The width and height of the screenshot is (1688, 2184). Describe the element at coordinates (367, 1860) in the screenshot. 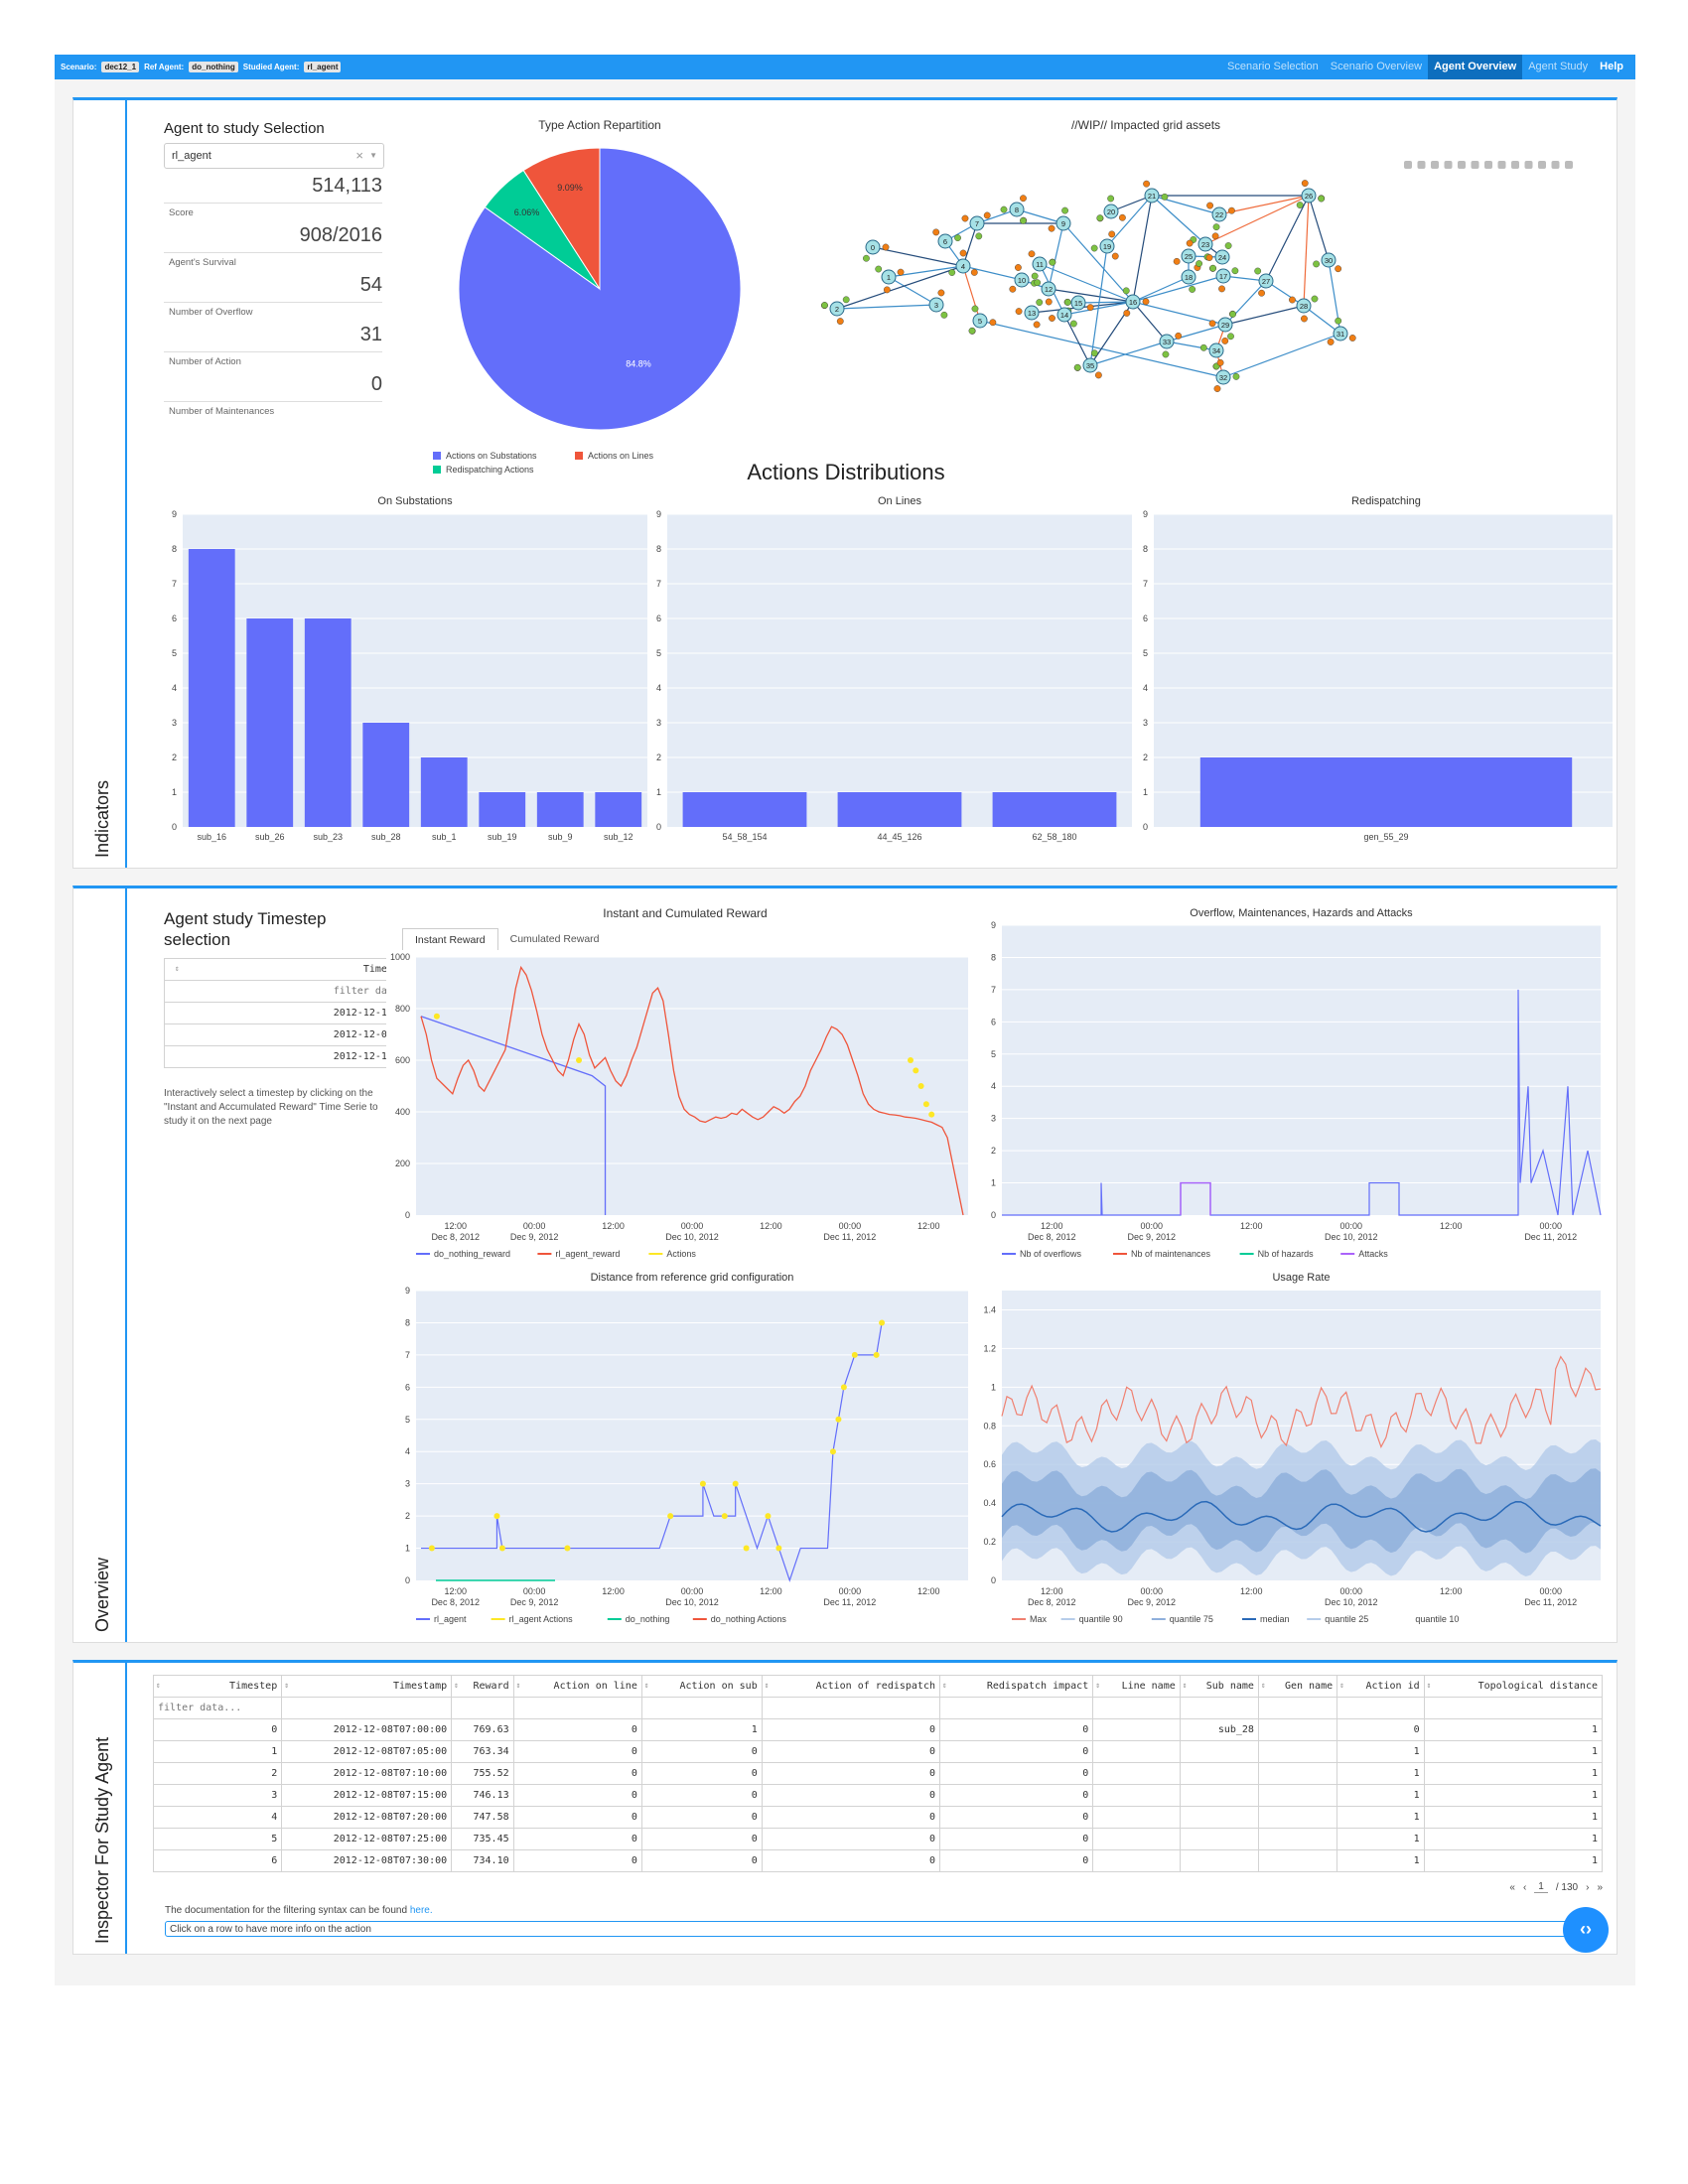

I see `table-cell: 2012-12-08T07:30:00` at that location.